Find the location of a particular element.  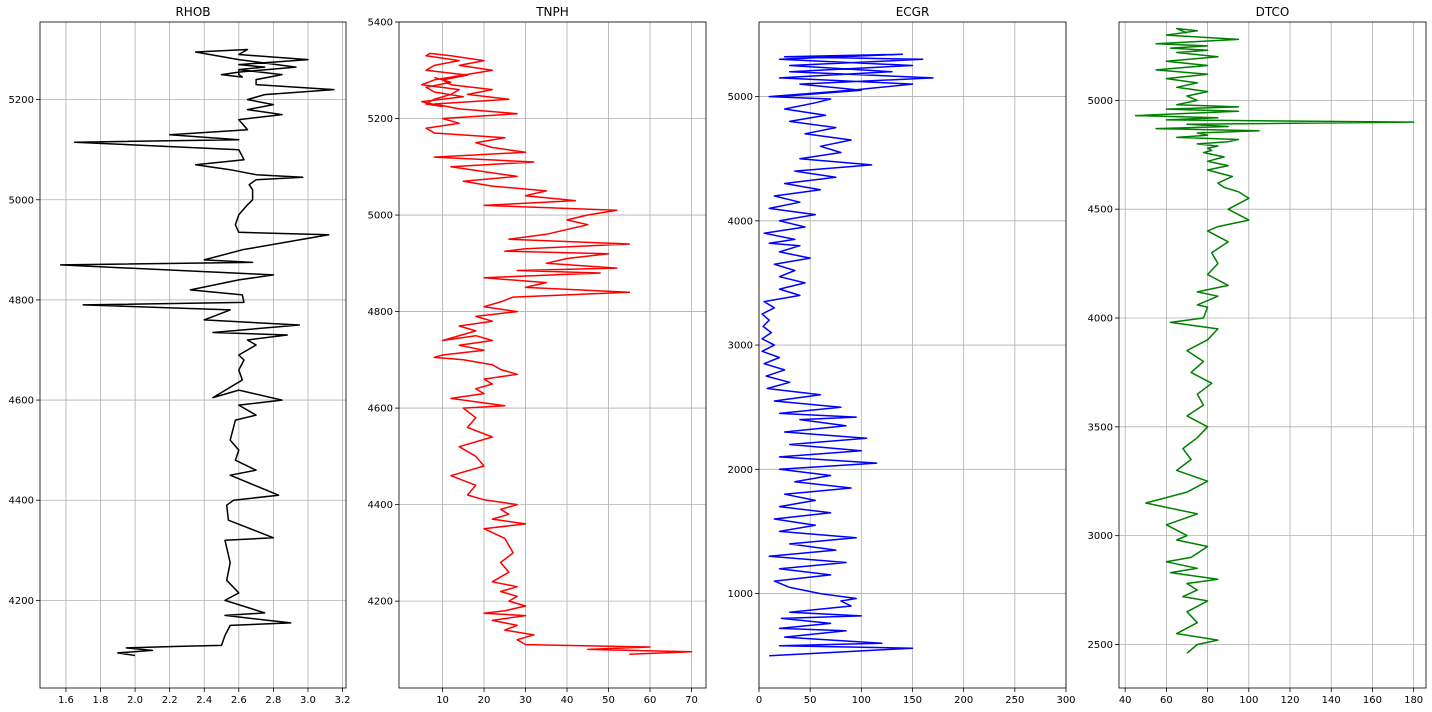

dtco-ytick-label: 5000 is located at coordinates (1100, 101).